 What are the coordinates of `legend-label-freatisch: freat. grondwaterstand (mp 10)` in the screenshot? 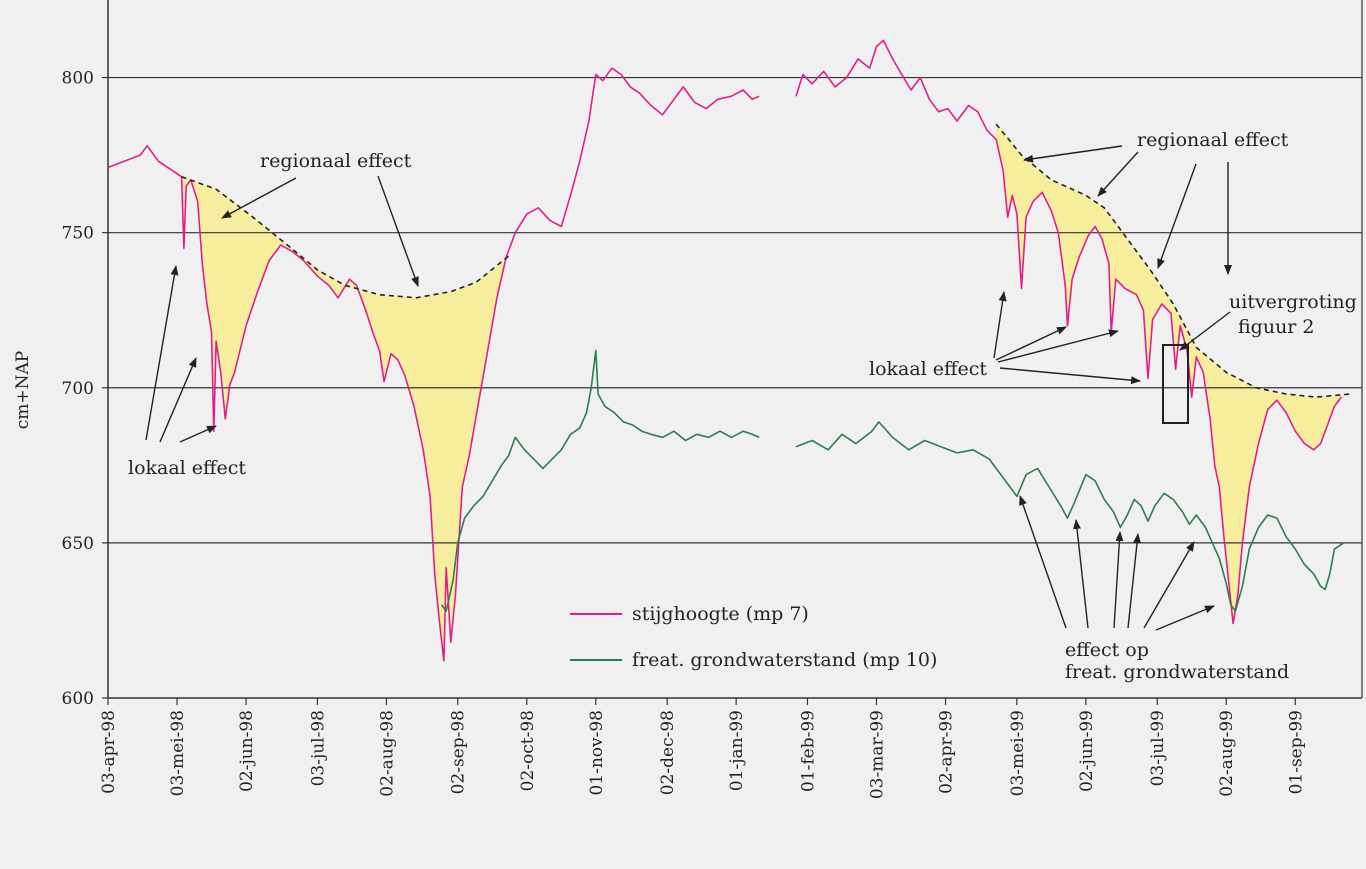 It's located at (784, 660).